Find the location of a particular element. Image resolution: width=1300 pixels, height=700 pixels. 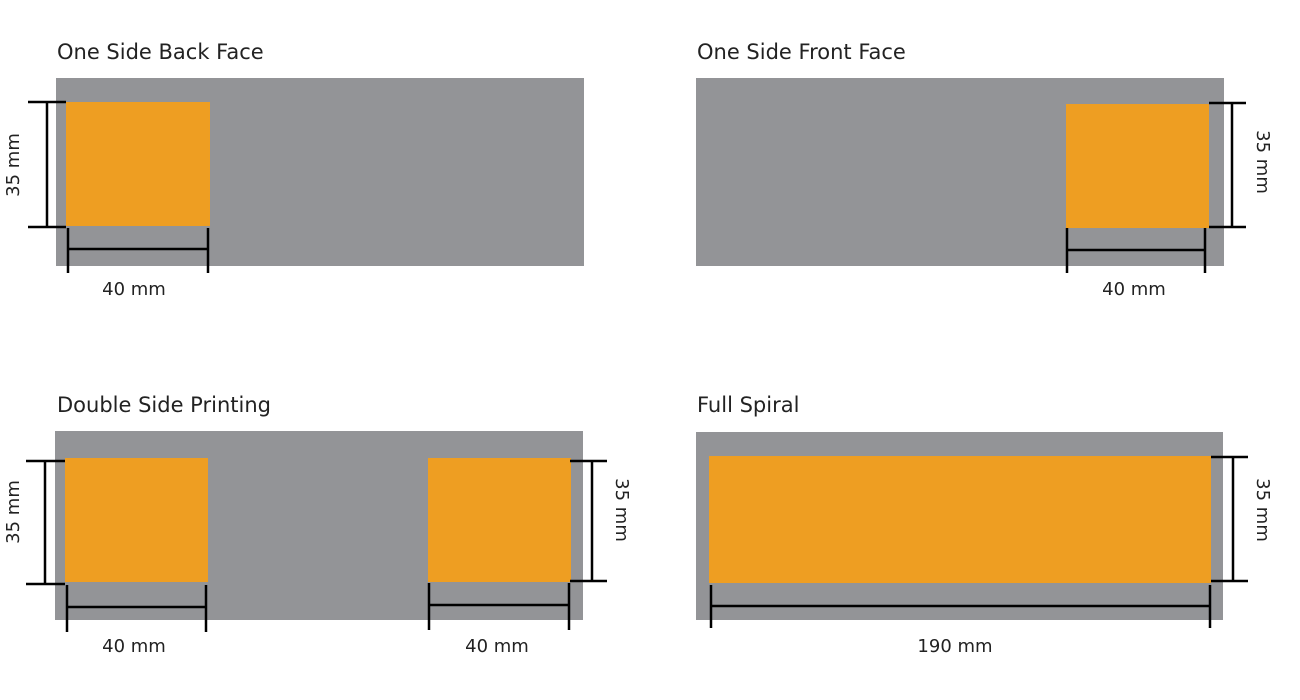

panel-title: One Side Front Face is located at coordinates (801, 52).